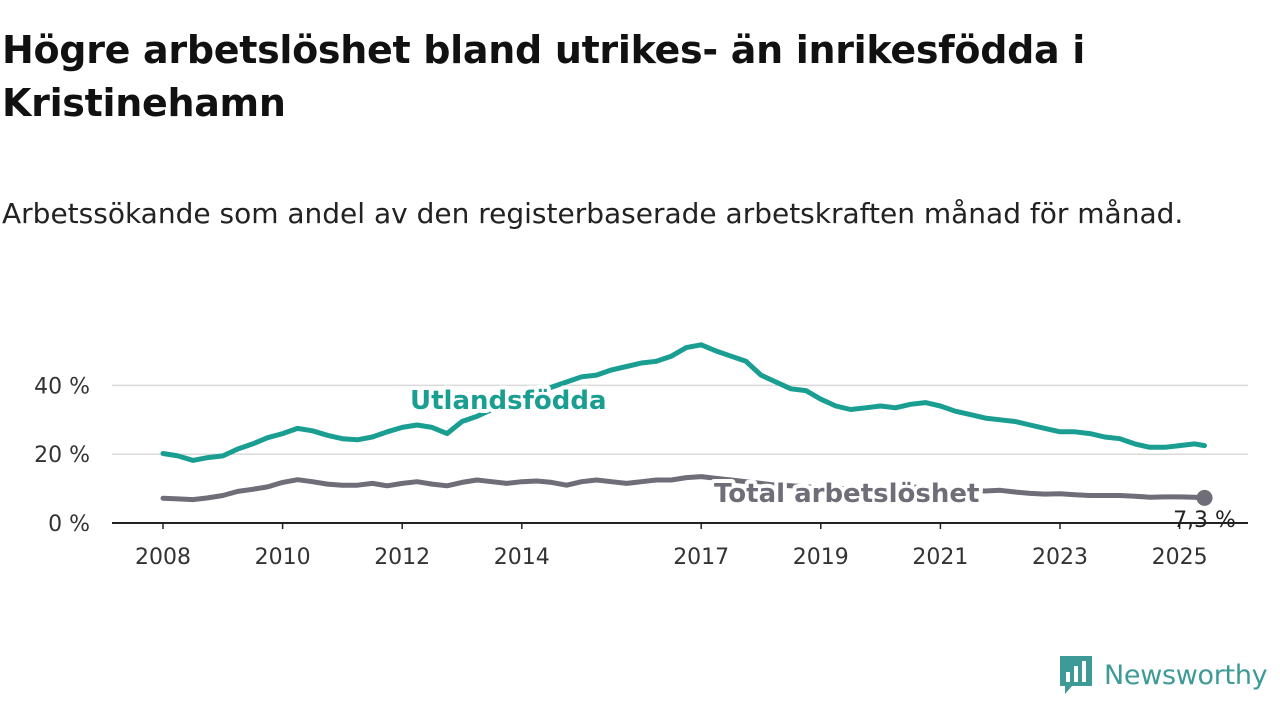  Describe the element at coordinates (69, 524) in the screenshot. I see `y-tick-label: 0 %` at that location.